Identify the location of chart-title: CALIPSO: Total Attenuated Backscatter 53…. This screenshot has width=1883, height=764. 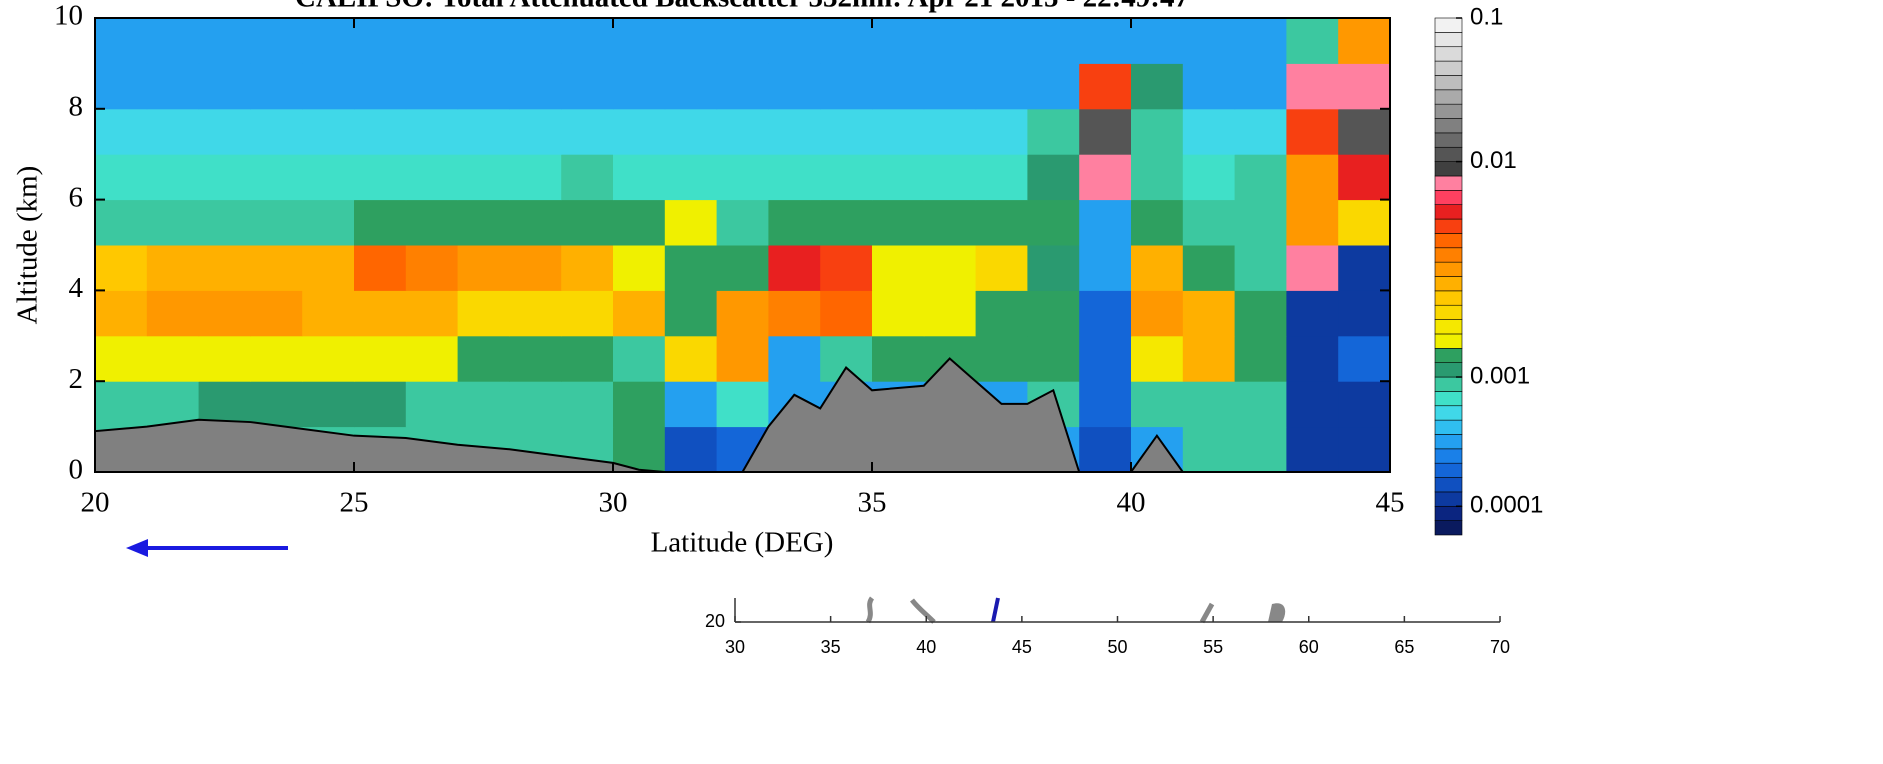
(742, 7).